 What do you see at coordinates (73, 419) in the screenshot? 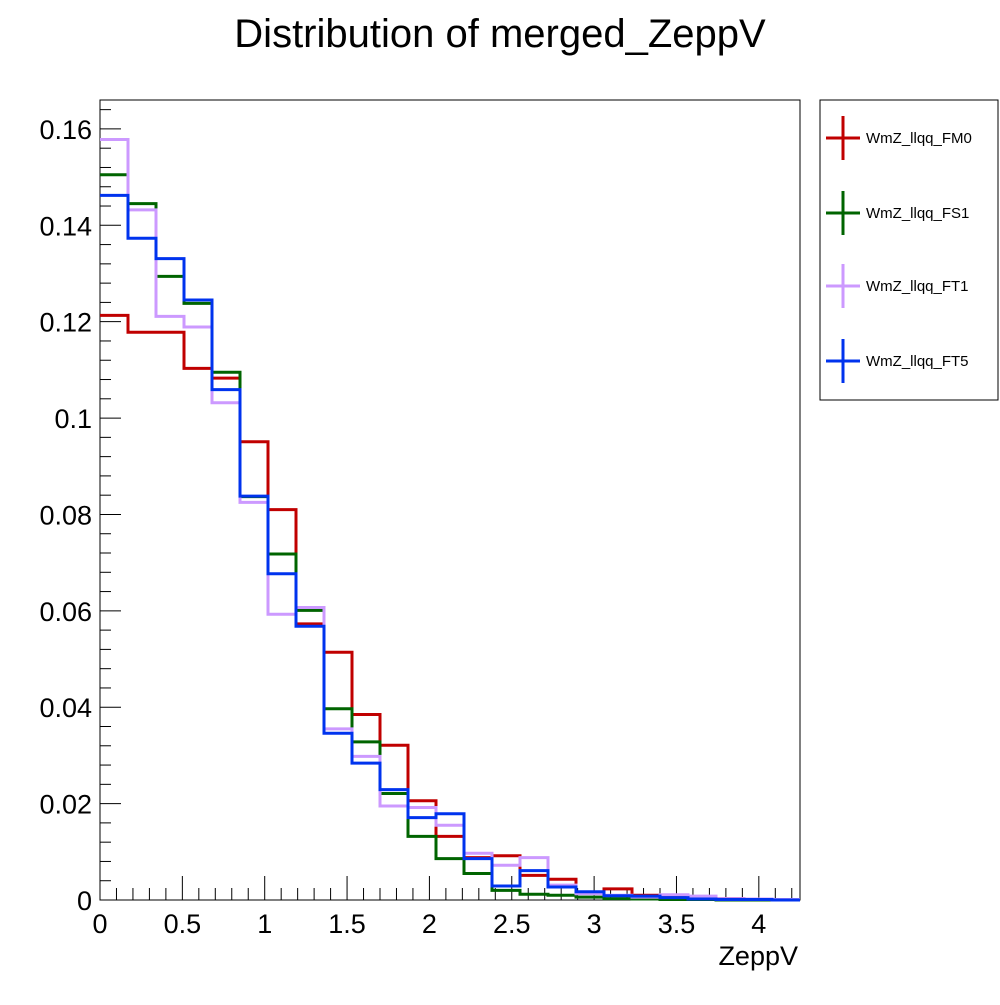
I see `y-tick-label: 0.1` at bounding box center [73, 419].